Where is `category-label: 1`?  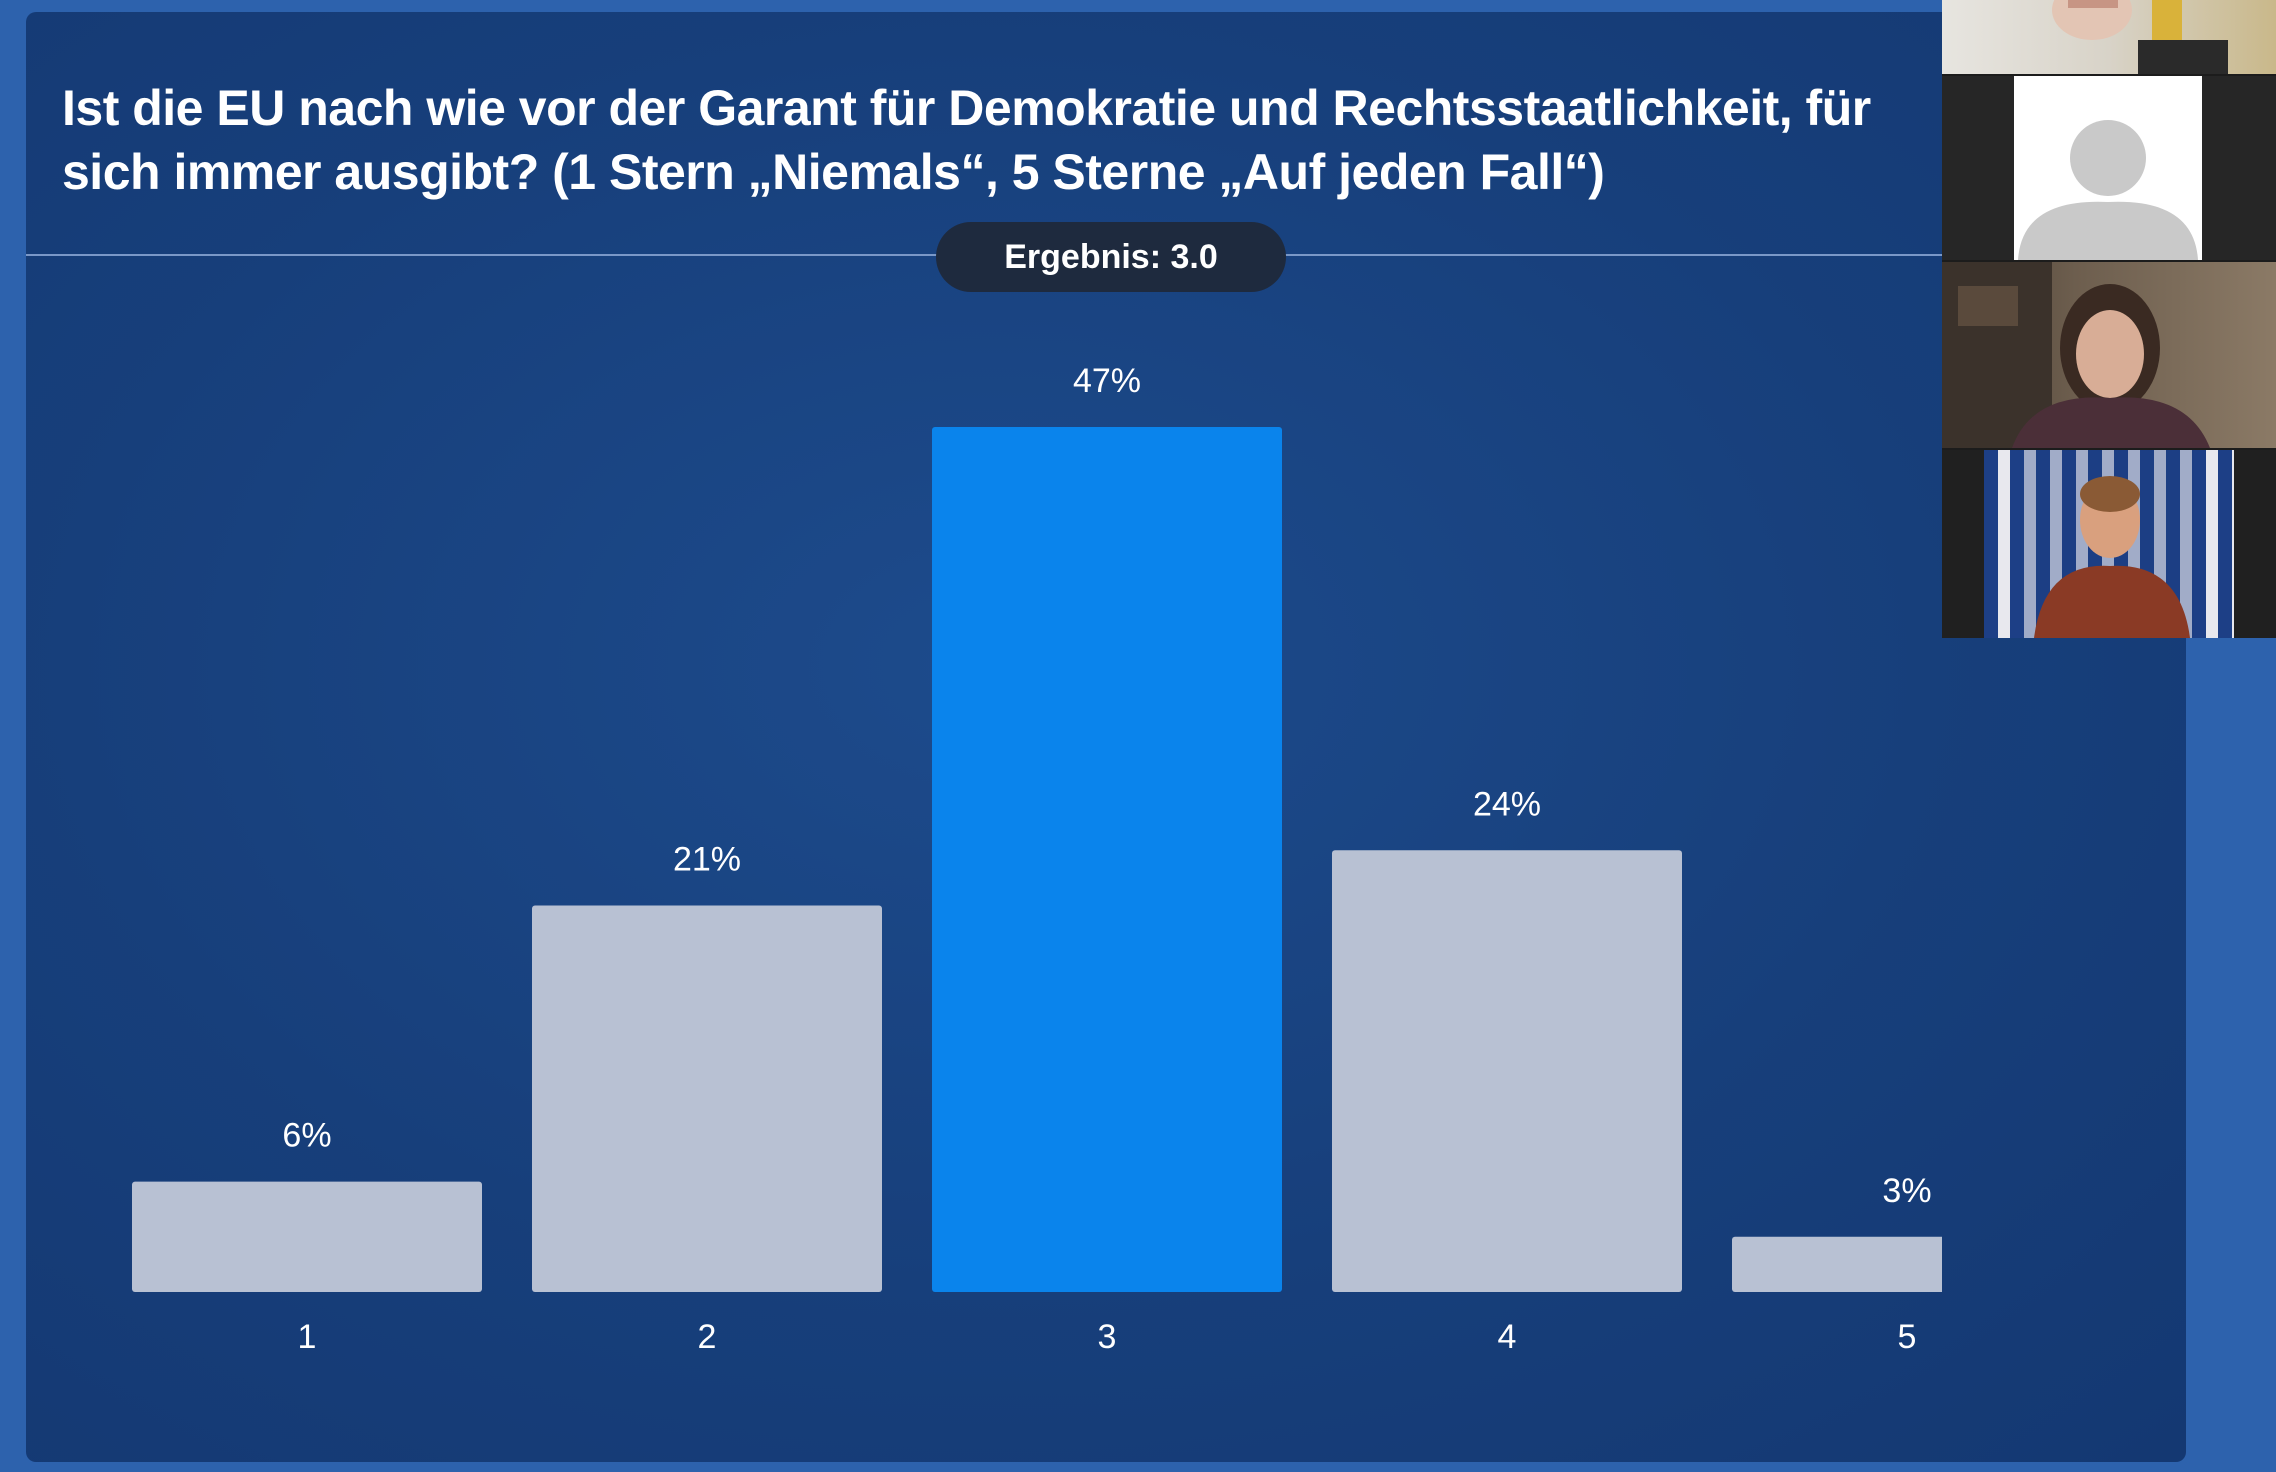 category-label: 1 is located at coordinates (307, 1337).